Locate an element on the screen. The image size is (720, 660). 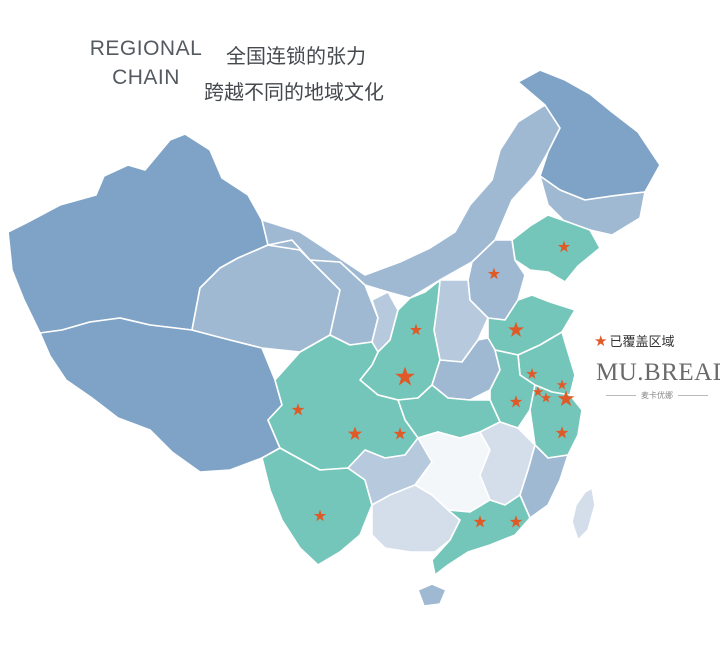
heading-english: REGIONAL CHAIN is located at coordinates (146, 63).